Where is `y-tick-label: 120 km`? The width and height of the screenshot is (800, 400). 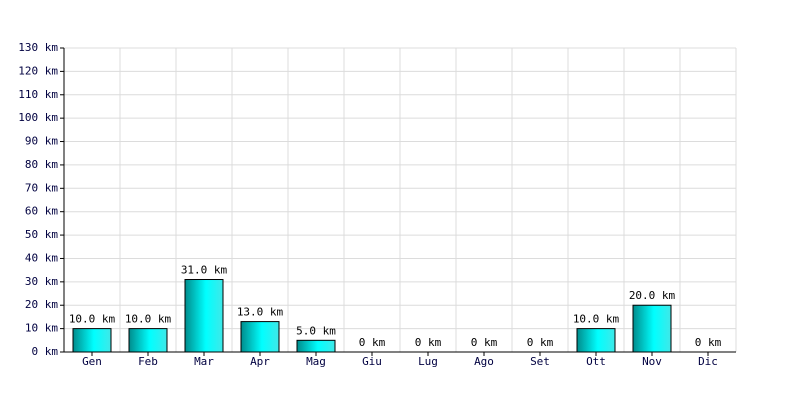 y-tick-label: 120 km is located at coordinates (38, 70).